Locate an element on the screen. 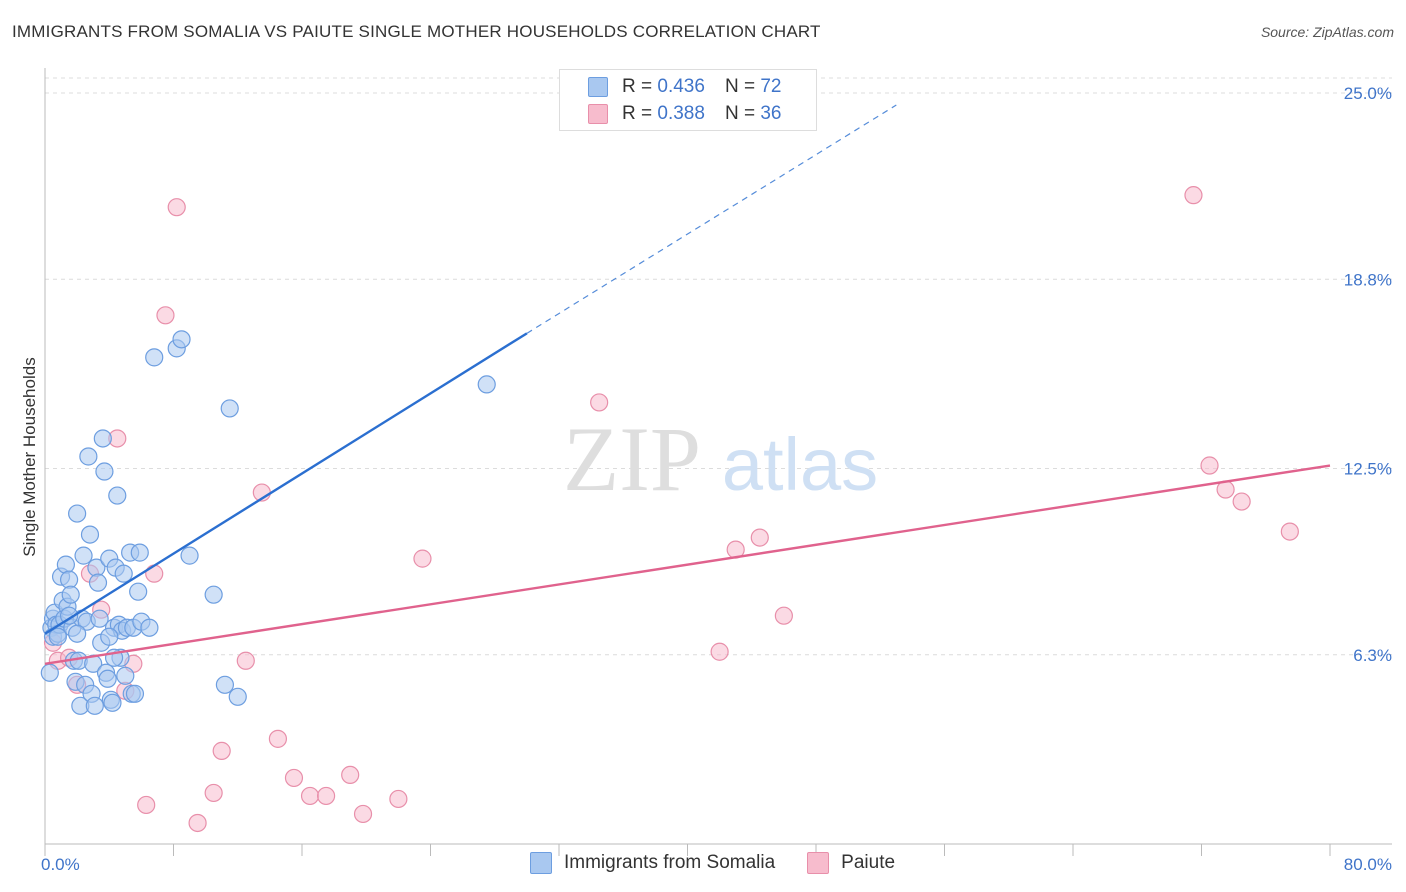  x-tick-label: 80.0% is located at coordinates (1368, 864).